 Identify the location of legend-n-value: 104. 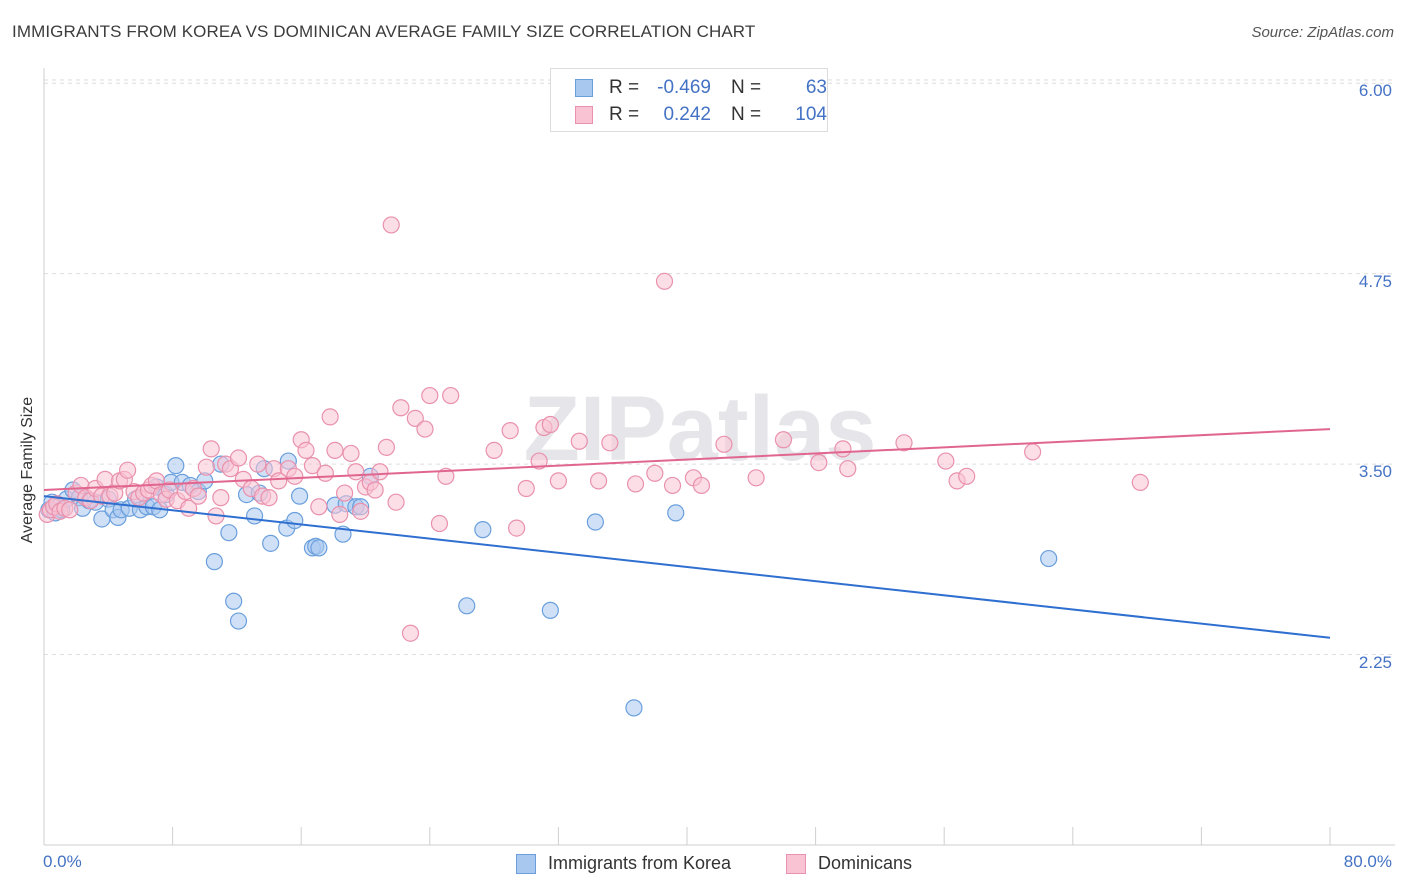
(811, 114).